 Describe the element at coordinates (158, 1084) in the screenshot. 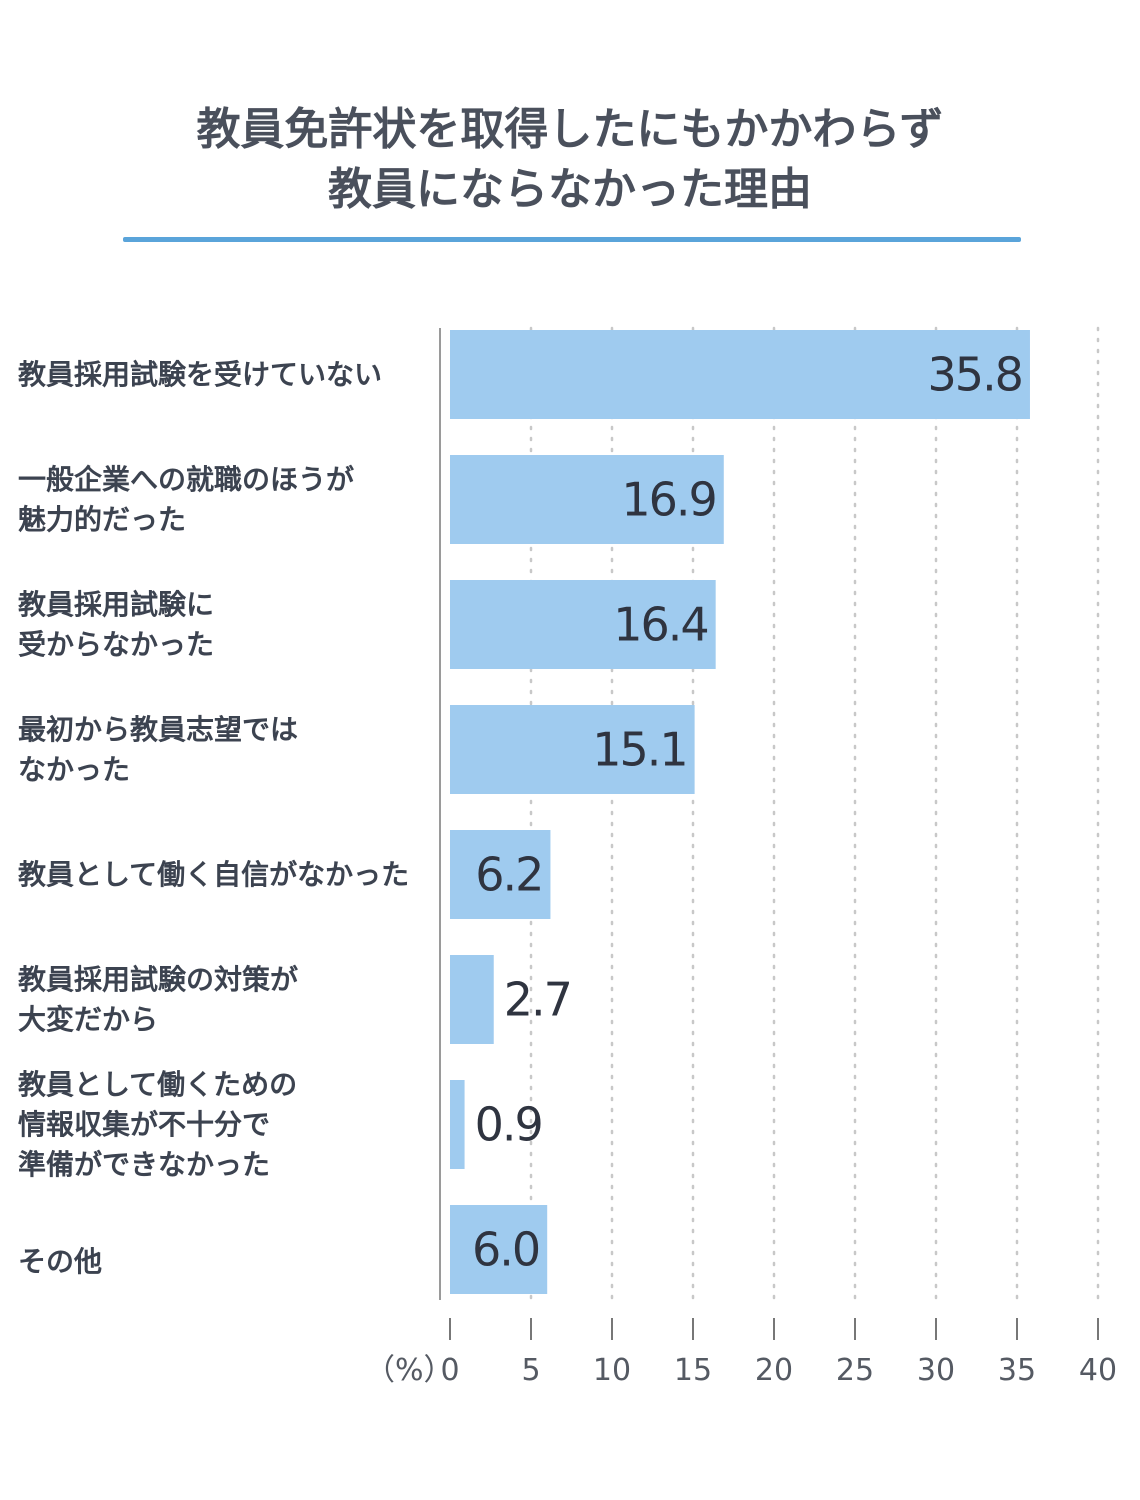

I see `category-label-line: 教員として働くための` at that location.